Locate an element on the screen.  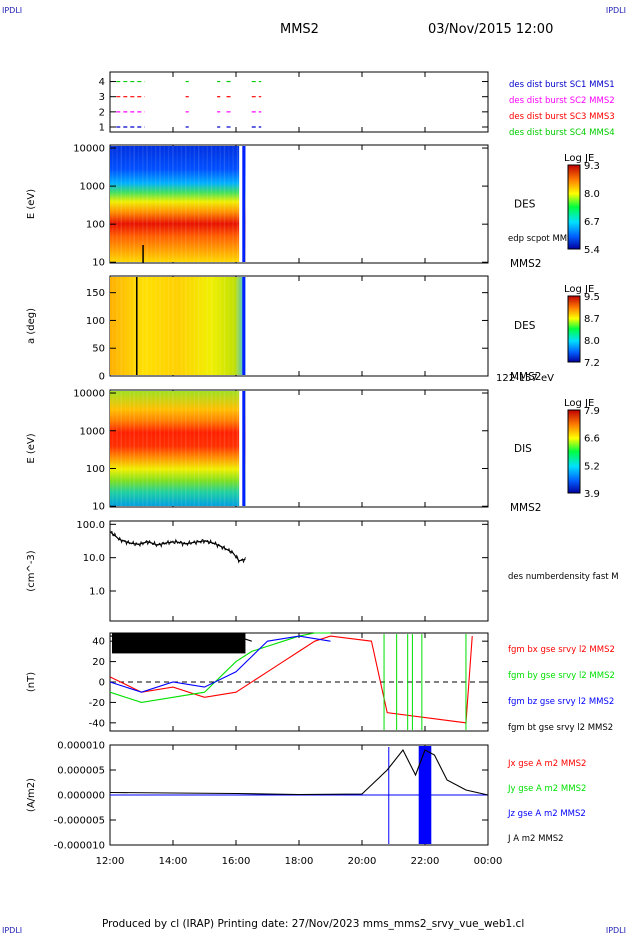
bfield-ytick-label: 40 is located at coordinates (98, 642).